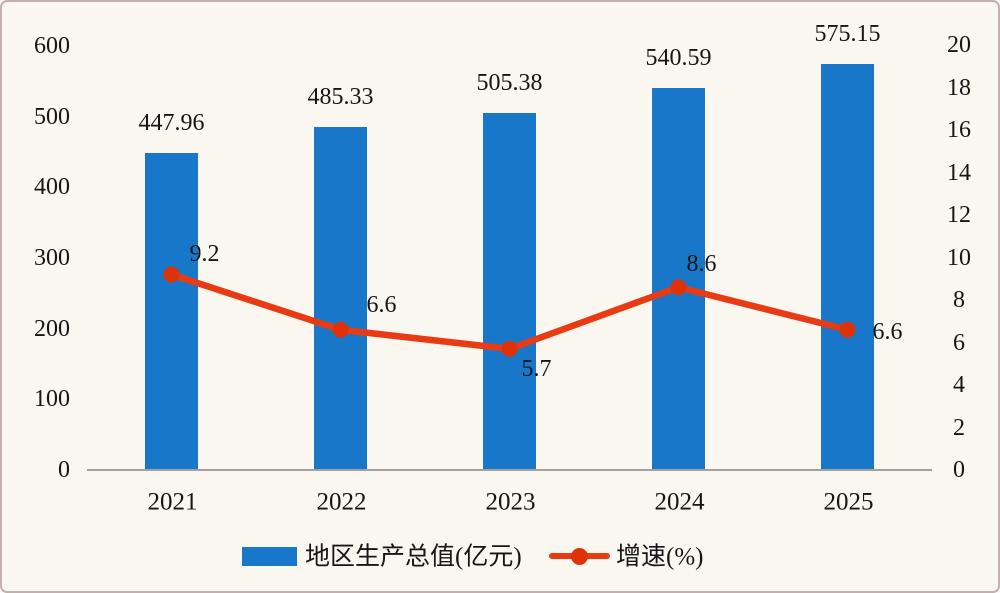  I want to click on legend-bar-swatch, so click(269, 556).